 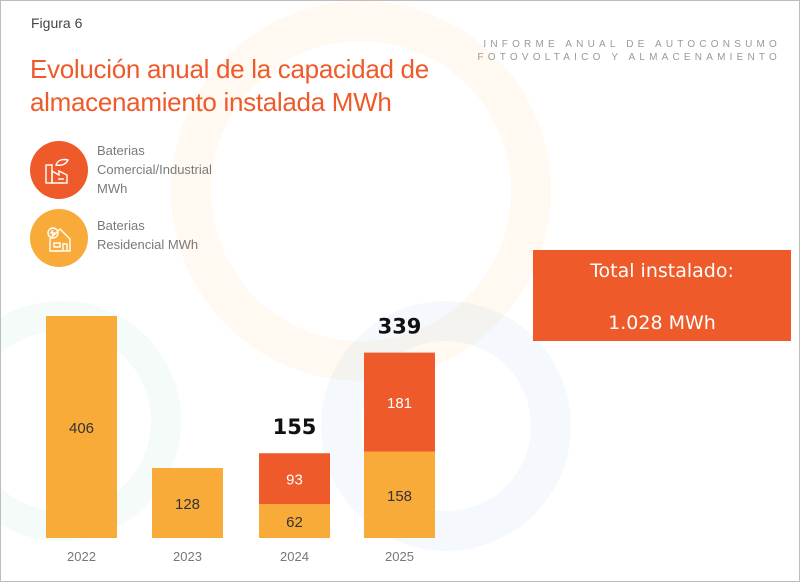 I want to click on legend-item-residential: Baterias Residencial MWh, so click(x=119, y=238).